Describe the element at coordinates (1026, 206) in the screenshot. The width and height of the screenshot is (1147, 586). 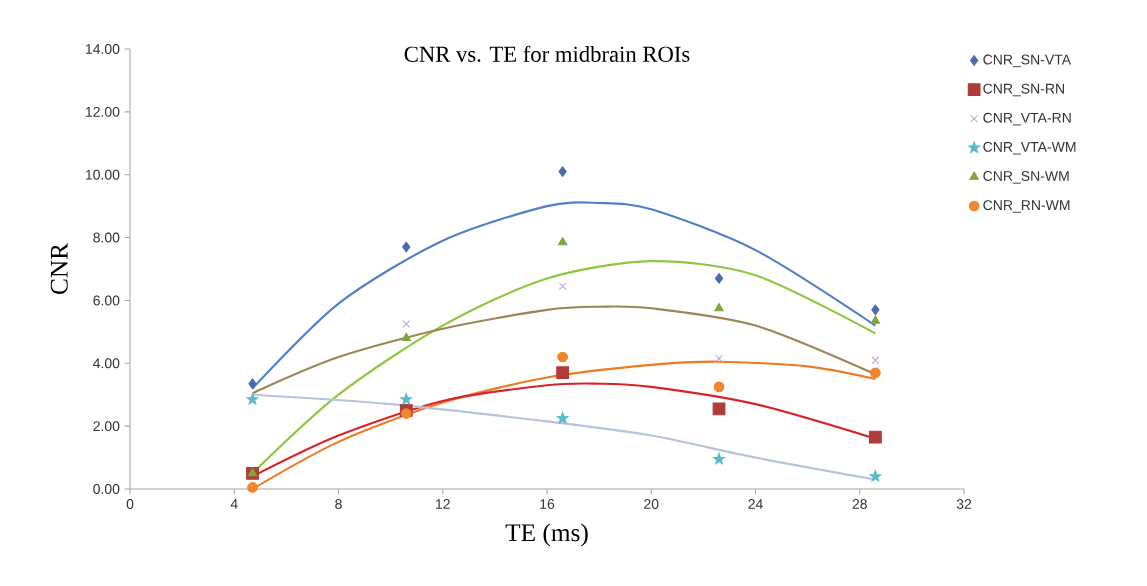
I see `legend-label: CNR_RN-WM` at that location.